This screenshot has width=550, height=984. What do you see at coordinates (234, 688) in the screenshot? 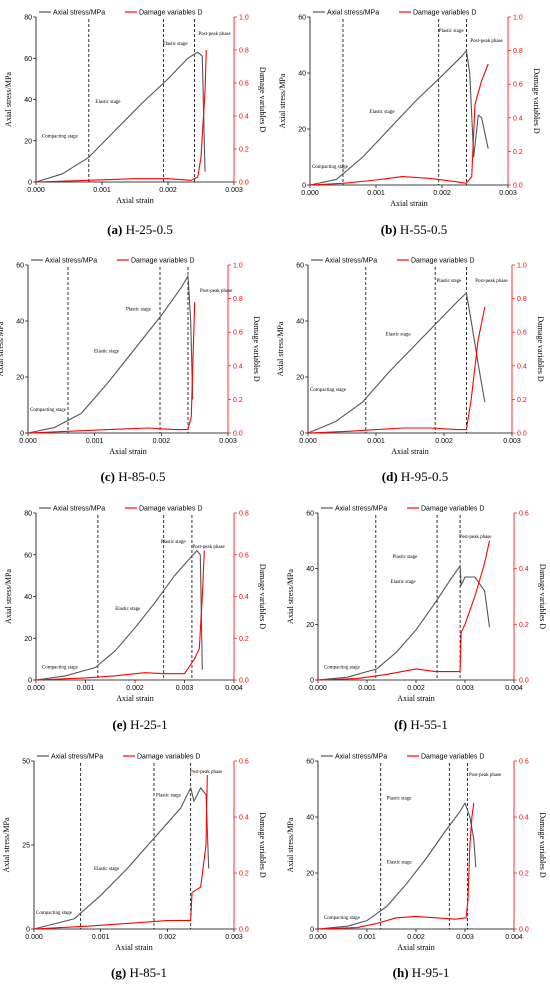
I see `x-tick-label: 0.004` at bounding box center [234, 688].